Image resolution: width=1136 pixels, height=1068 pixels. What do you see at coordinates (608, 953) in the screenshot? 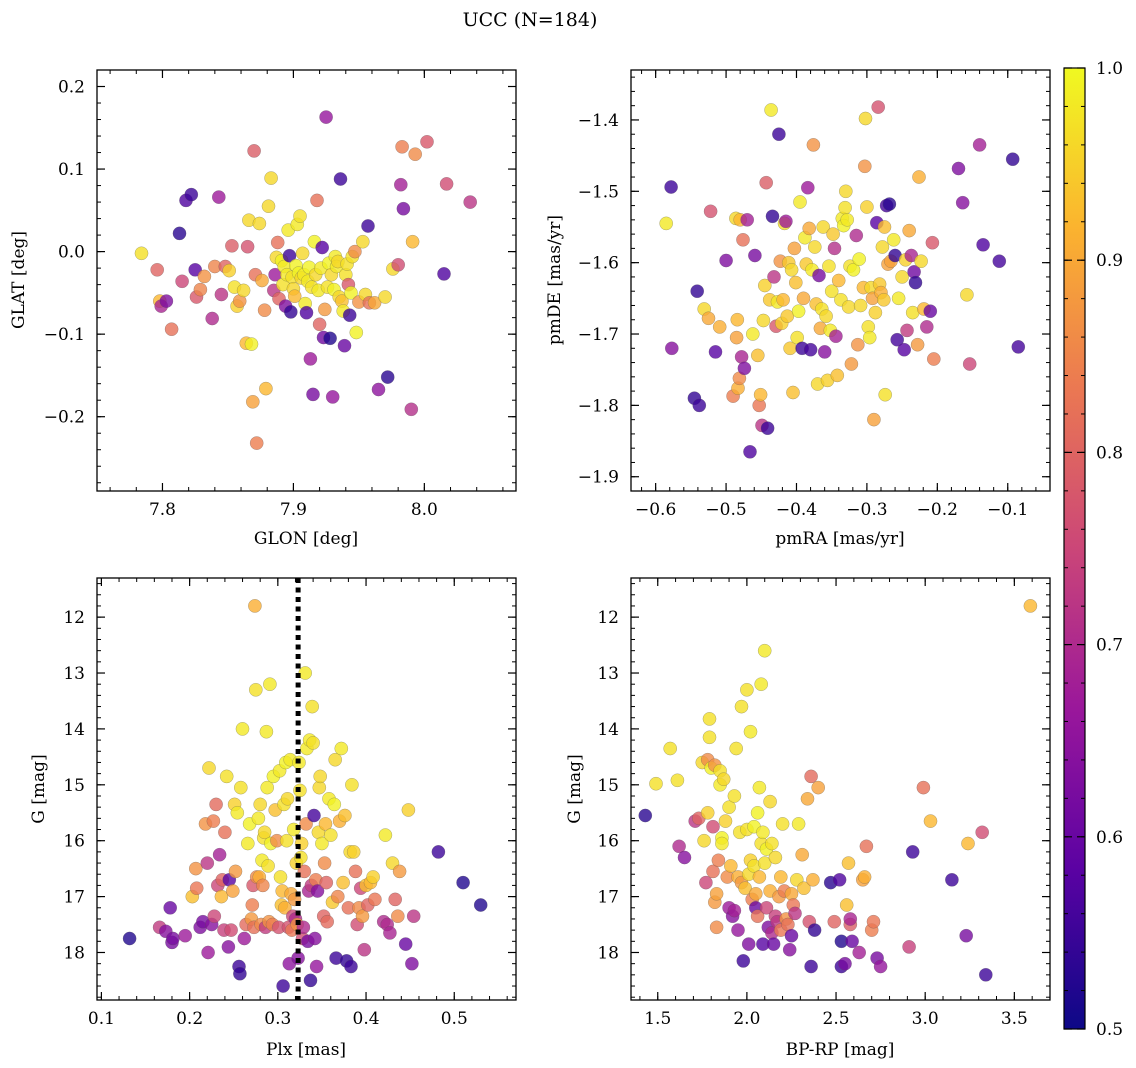
I see `y-tick-label: 18` at bounding box center [608, 953].